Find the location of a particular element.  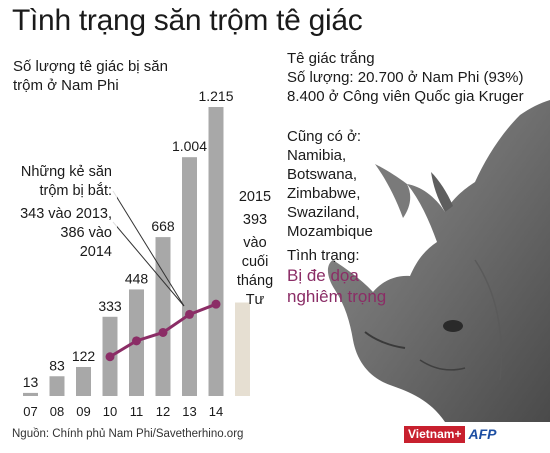

x-tick-label: 13 is located at coordinates (189, 411).